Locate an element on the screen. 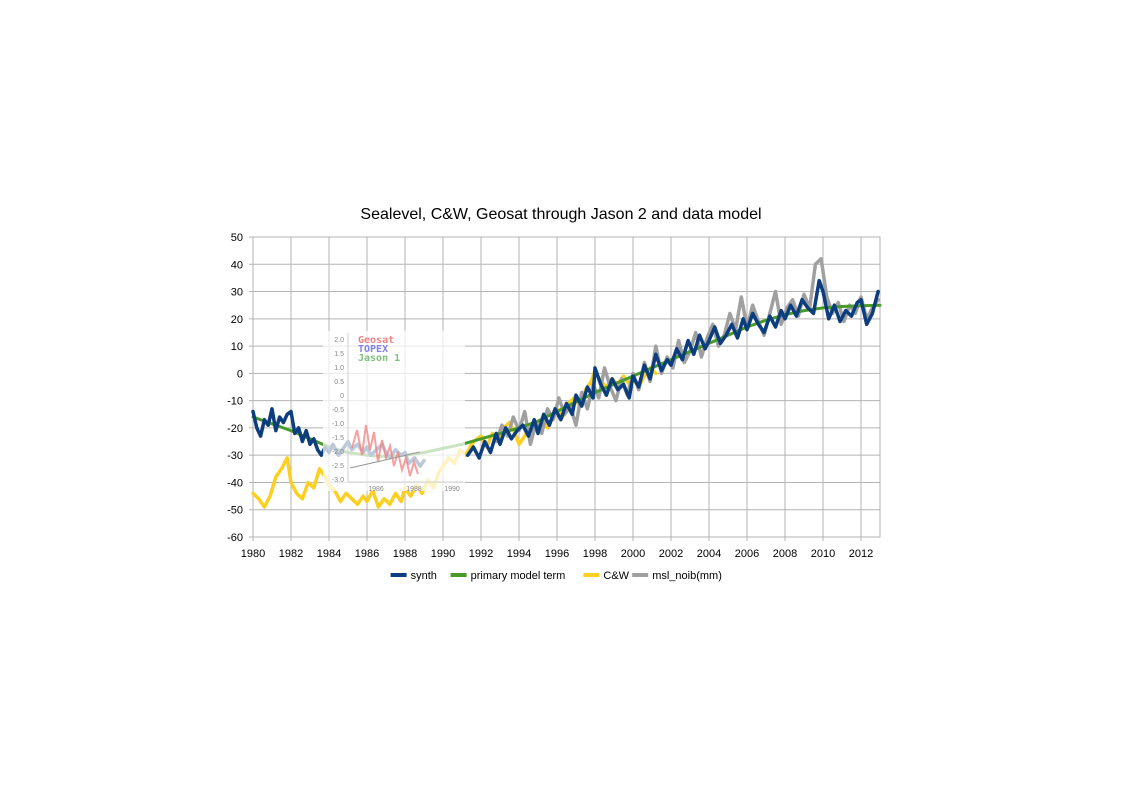 The image size is (1123, 794). inset-x-tick-label: 1986 is located at coordinates (376, 489).